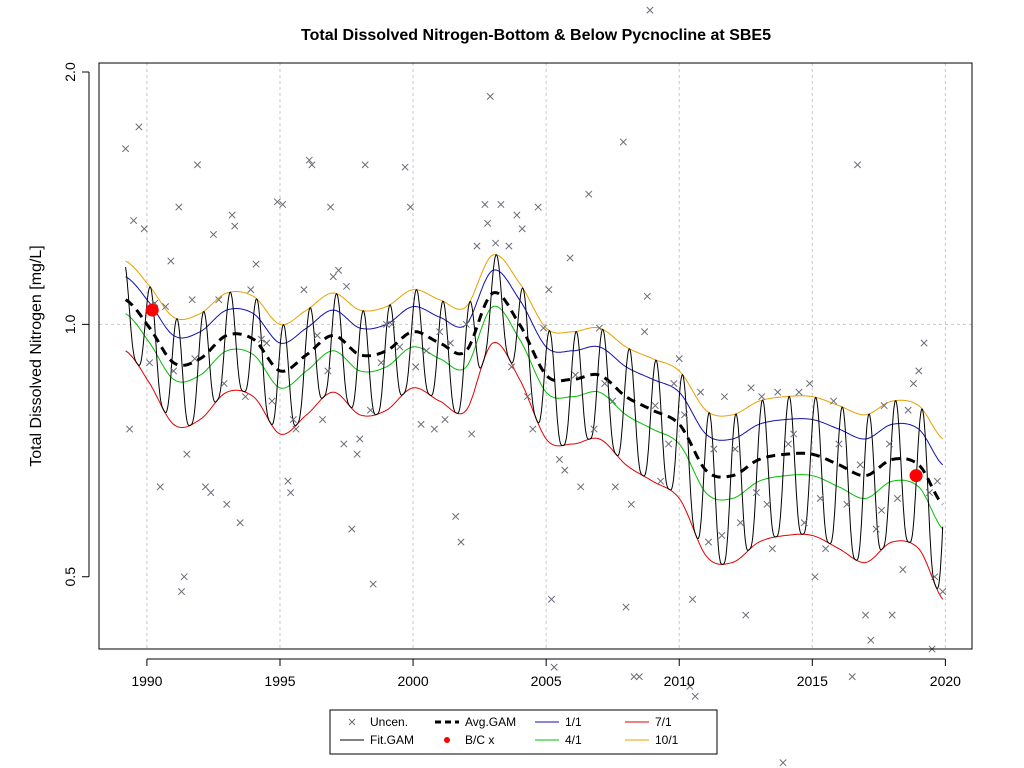 This screenshot has width=1024, height=768. Describe the element at coordinates (70, 577) in the screenshot. I see `y-tick-label-0.5: 0.5` at that location.